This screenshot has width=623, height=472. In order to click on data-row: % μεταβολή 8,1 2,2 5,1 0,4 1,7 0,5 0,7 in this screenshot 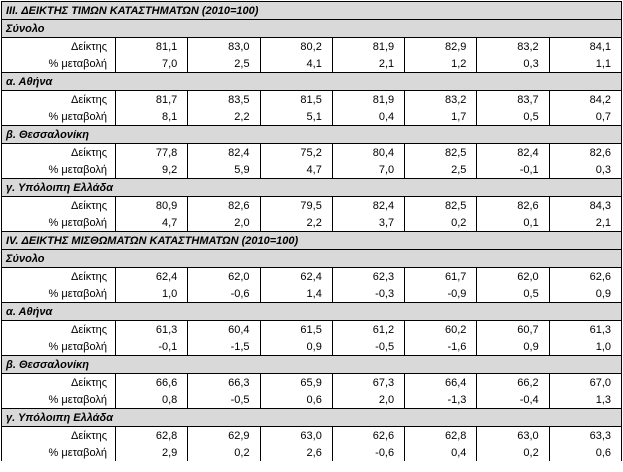, I will do `click(312, 117)`.